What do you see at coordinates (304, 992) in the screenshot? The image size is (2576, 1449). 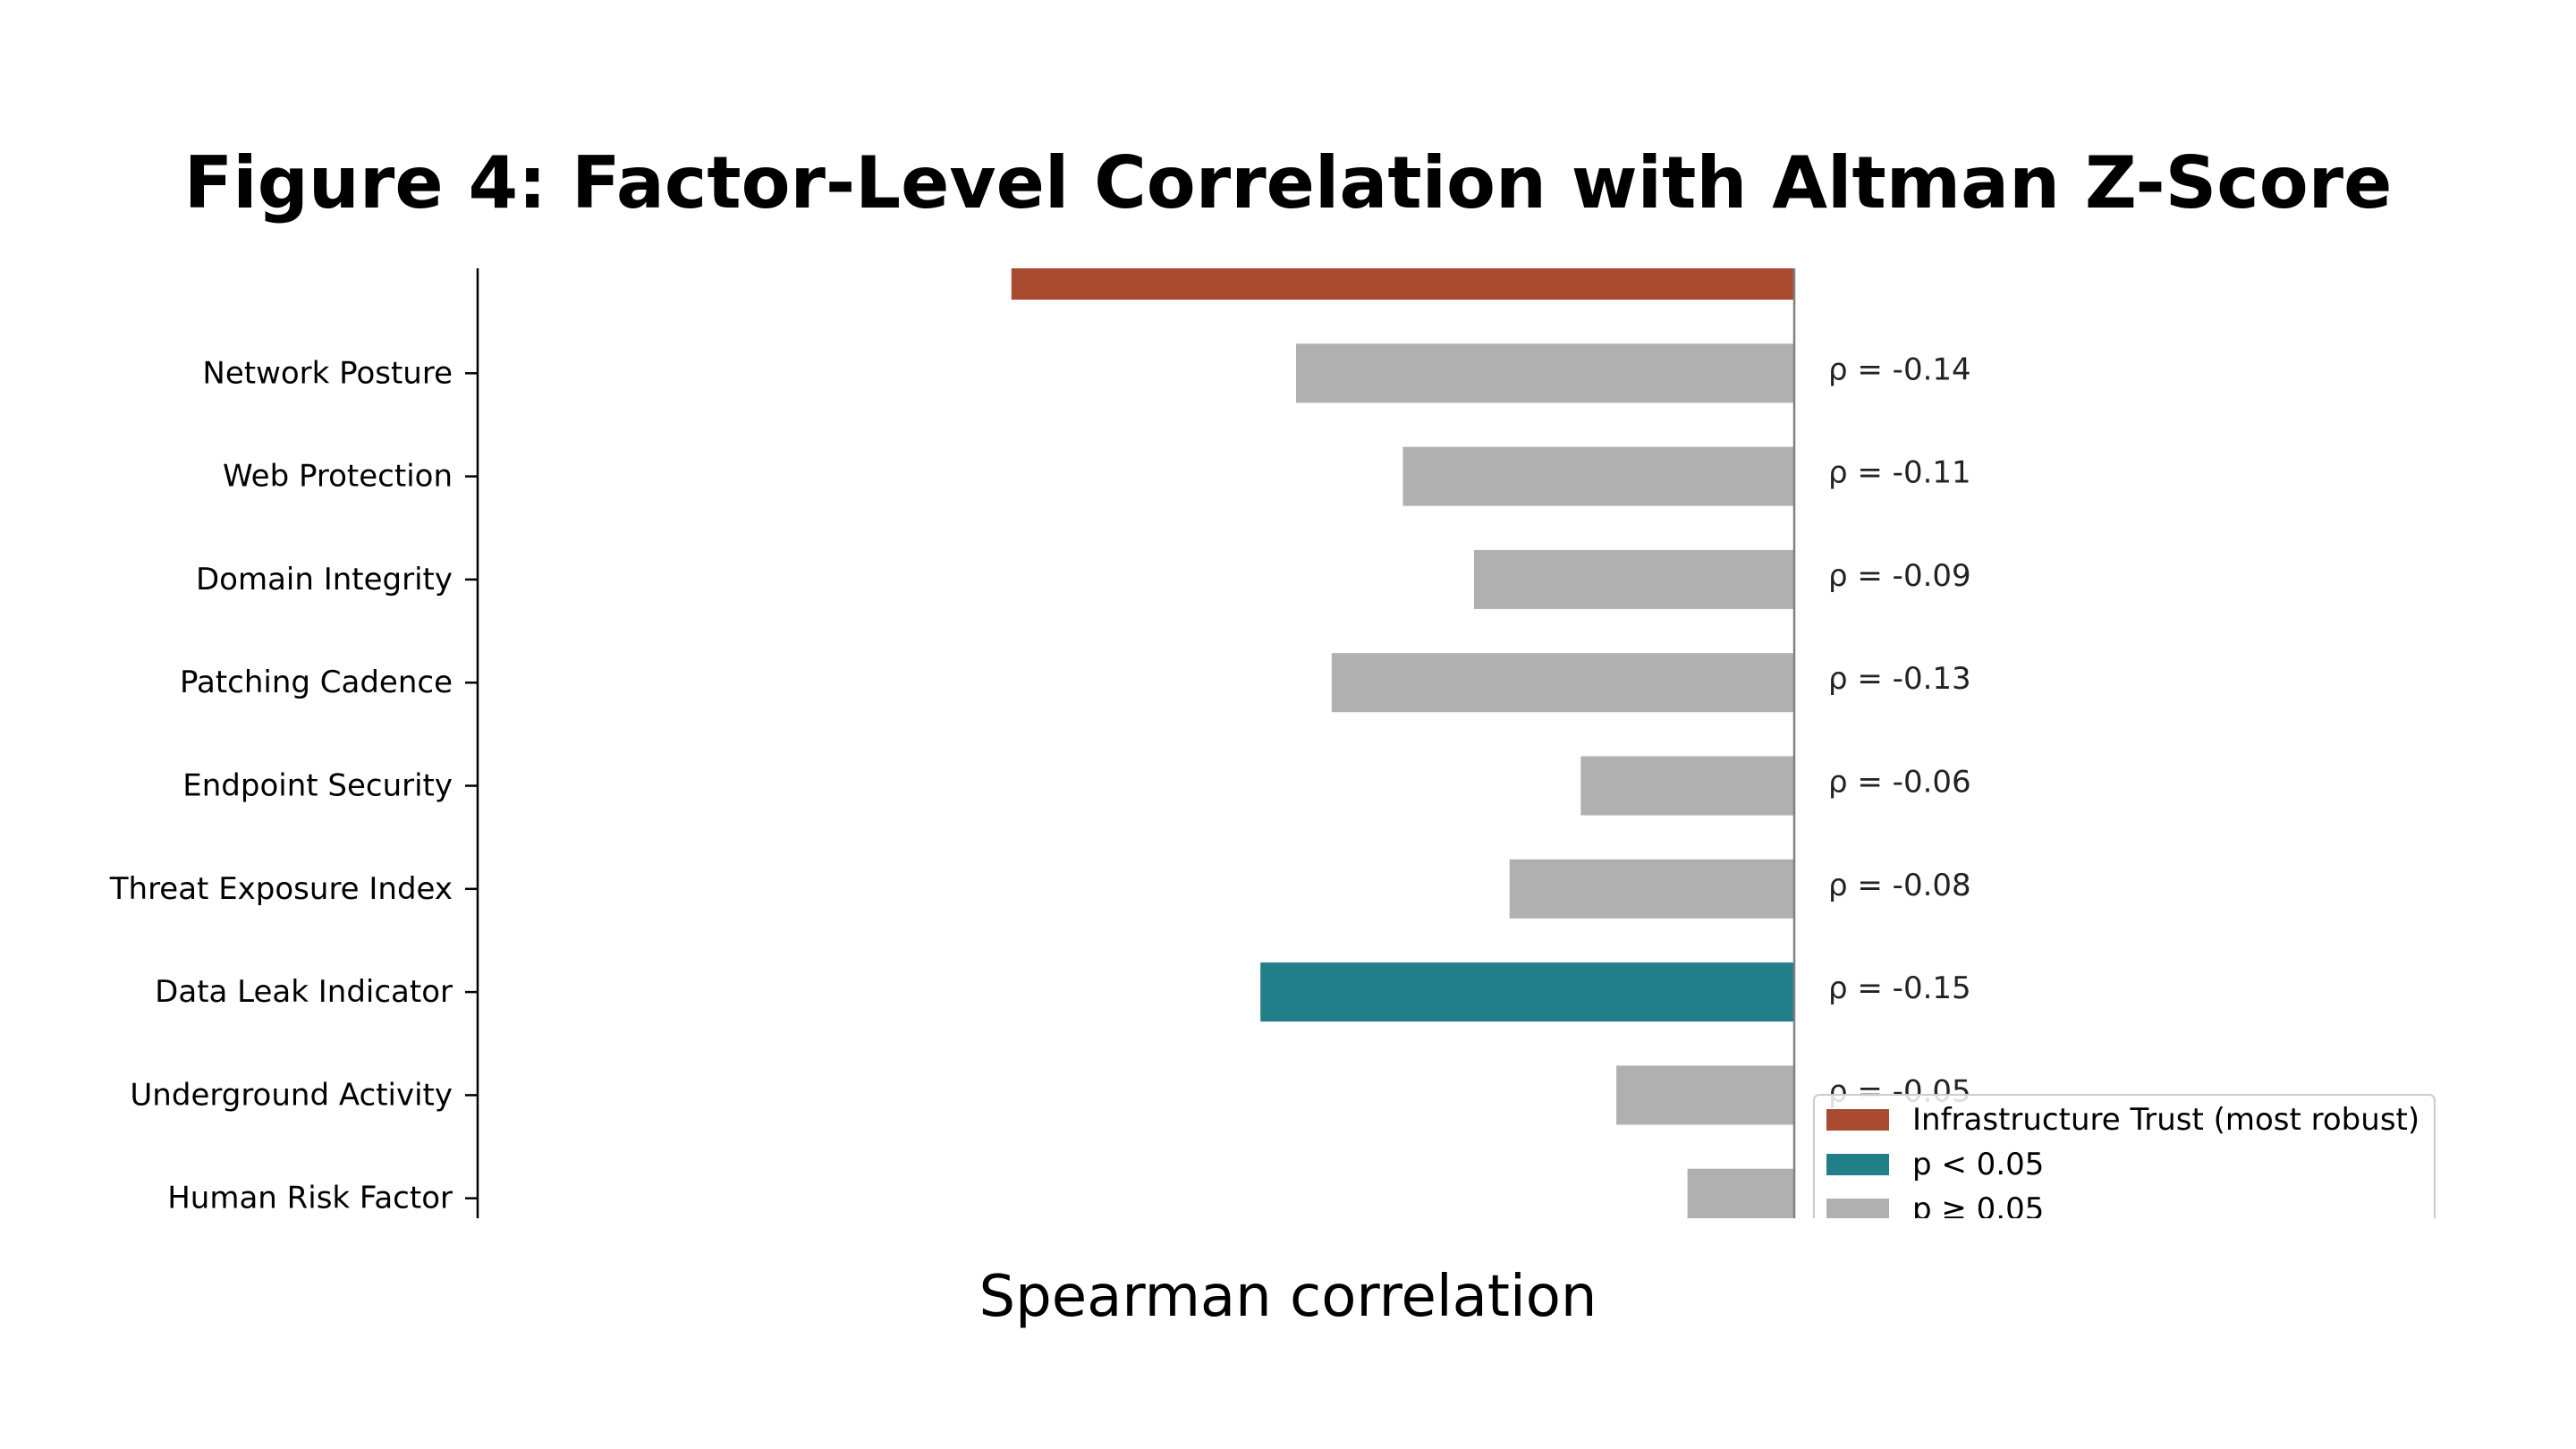 I see `y-tick-label-7: Data Leak Indicator` at bounding box center [304, 992].